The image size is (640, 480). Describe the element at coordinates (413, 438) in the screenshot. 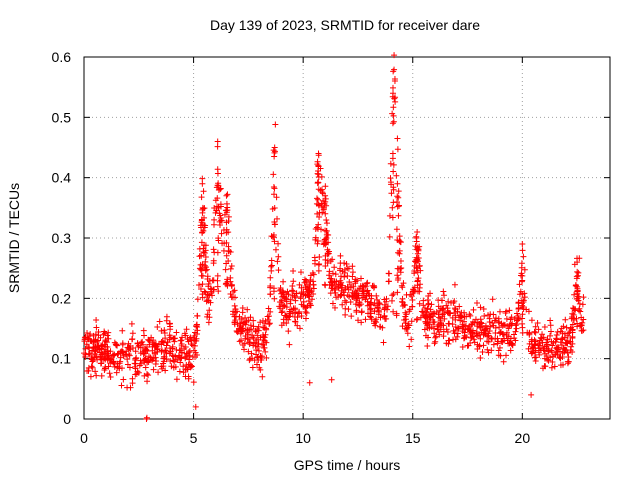

I see `x-tick-label: 15` at that location.